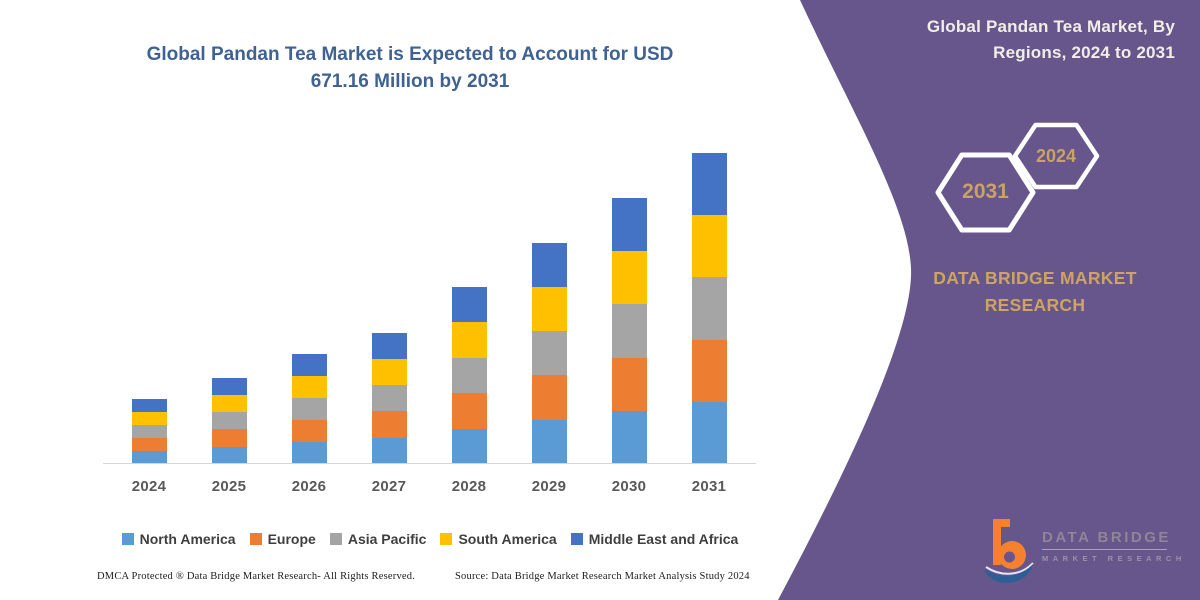  What do you see at coordinates (291, 539) in the screenshot?
I see `legend-label: Europe` at bounding box center [291, 539].